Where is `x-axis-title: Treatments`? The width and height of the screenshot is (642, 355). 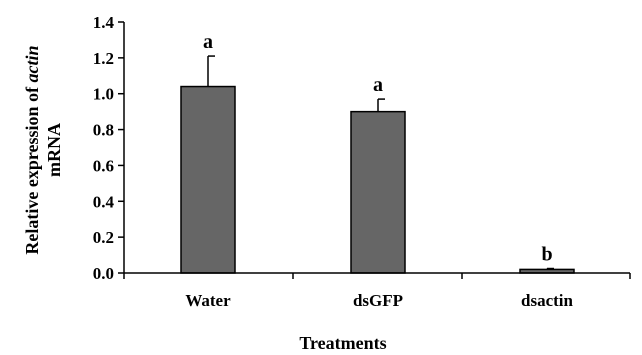
x-axis-title: Treatments is located at coordinates (342, 343).